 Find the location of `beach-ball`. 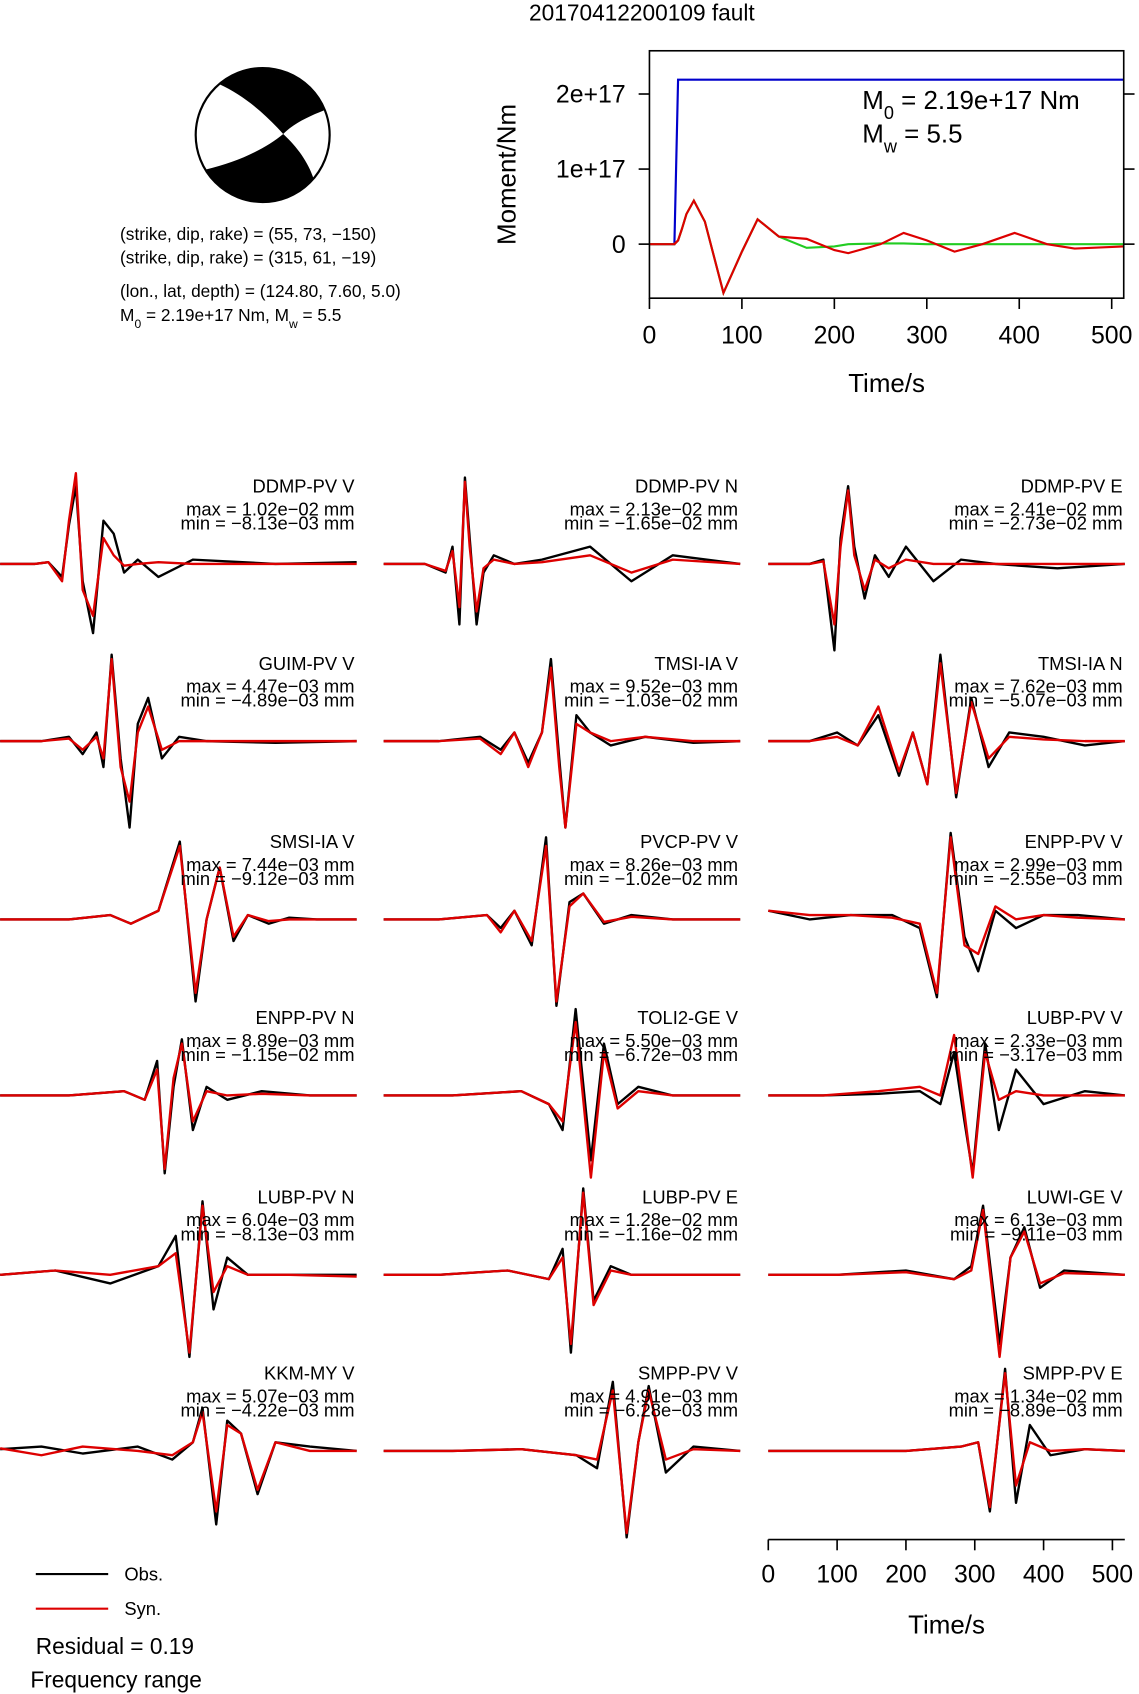

beach-ball is located at coordinates (262, 135).